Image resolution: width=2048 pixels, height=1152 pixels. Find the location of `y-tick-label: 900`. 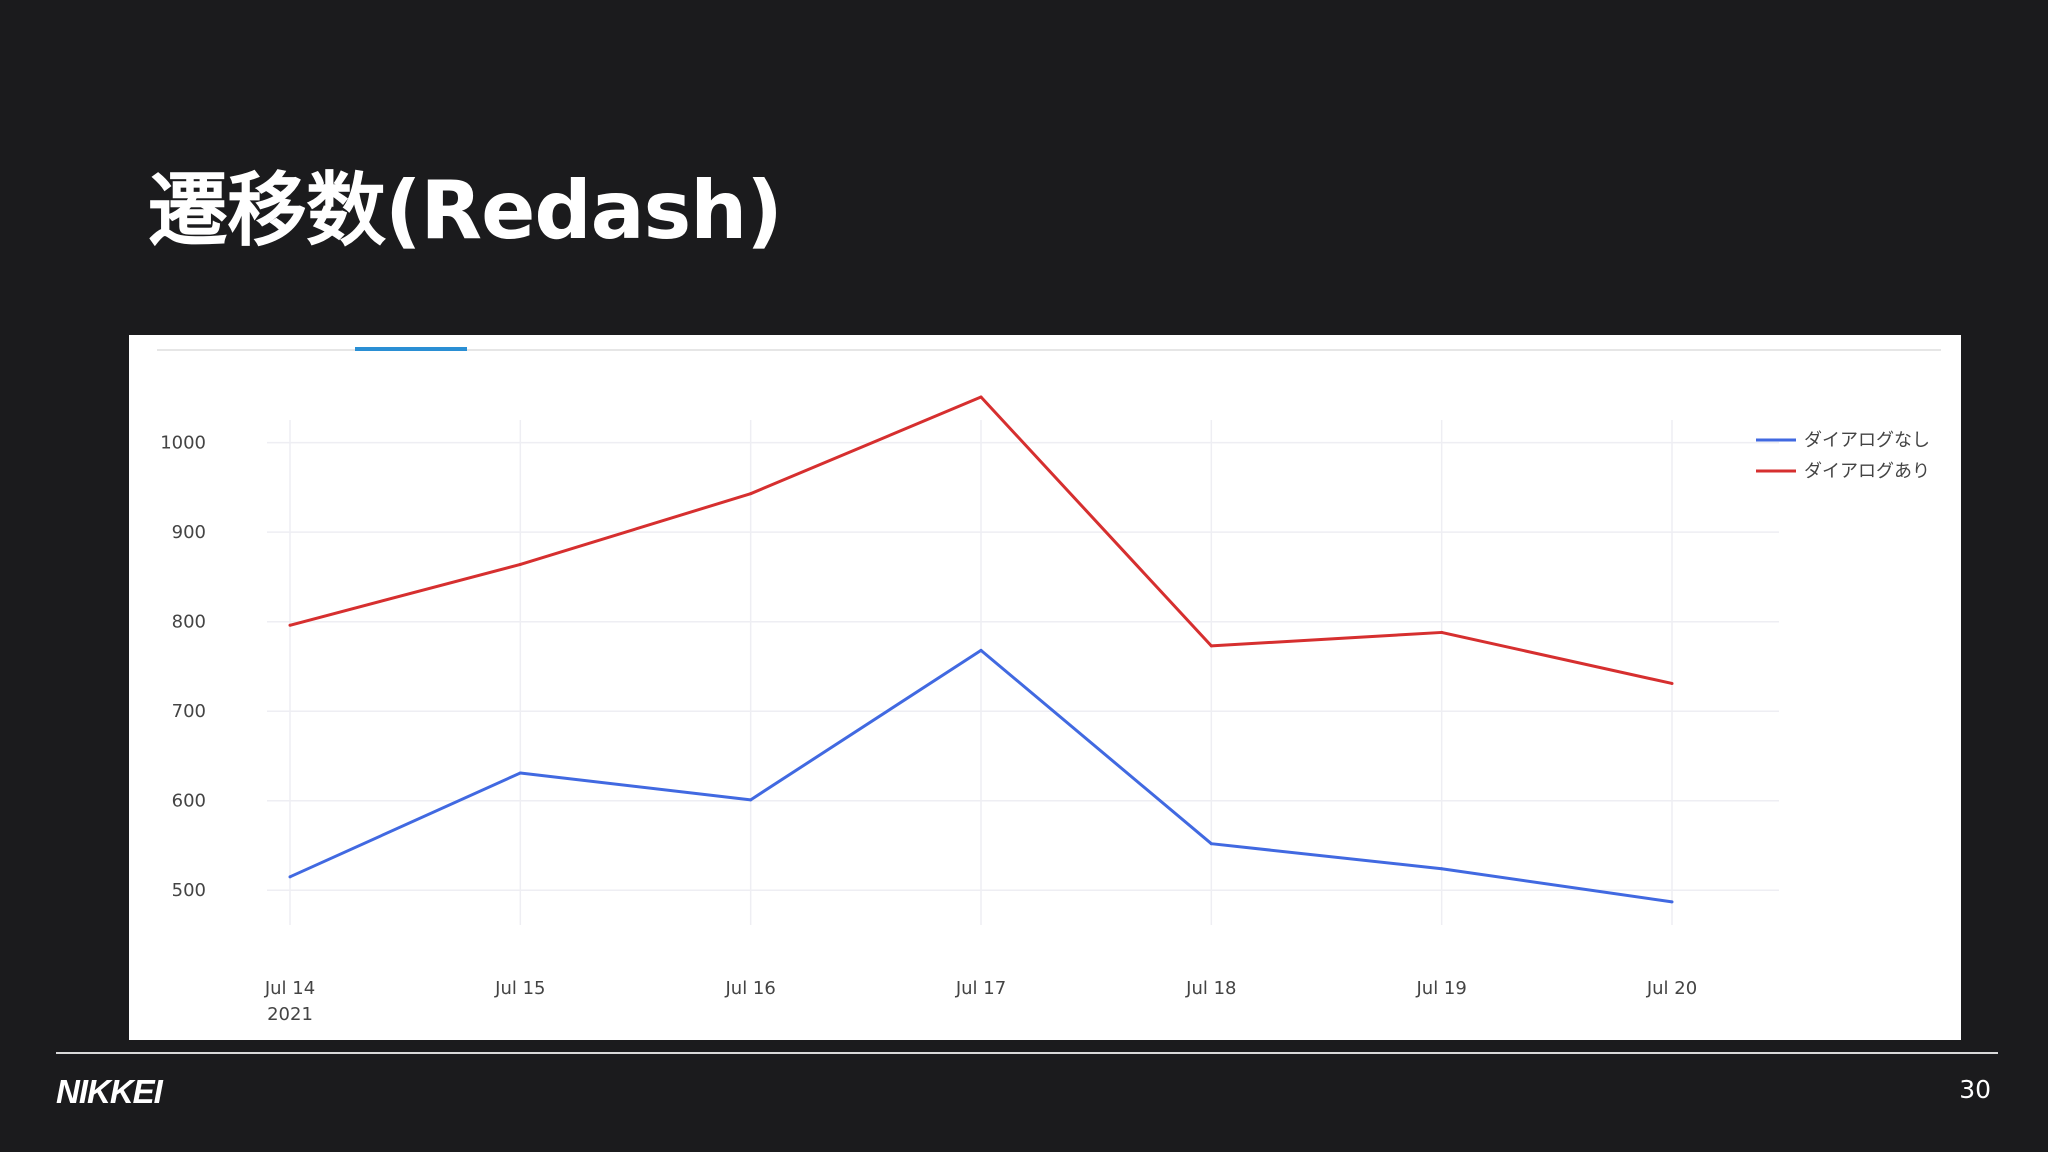

y-tick-label: 900 is located at coordinates (189, 532).